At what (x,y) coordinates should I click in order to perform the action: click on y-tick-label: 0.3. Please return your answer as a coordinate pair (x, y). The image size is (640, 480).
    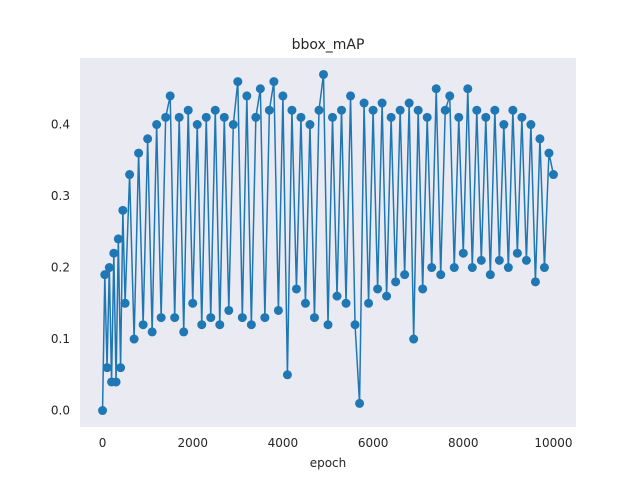
    Looking at the image, I should click on (60, 196).